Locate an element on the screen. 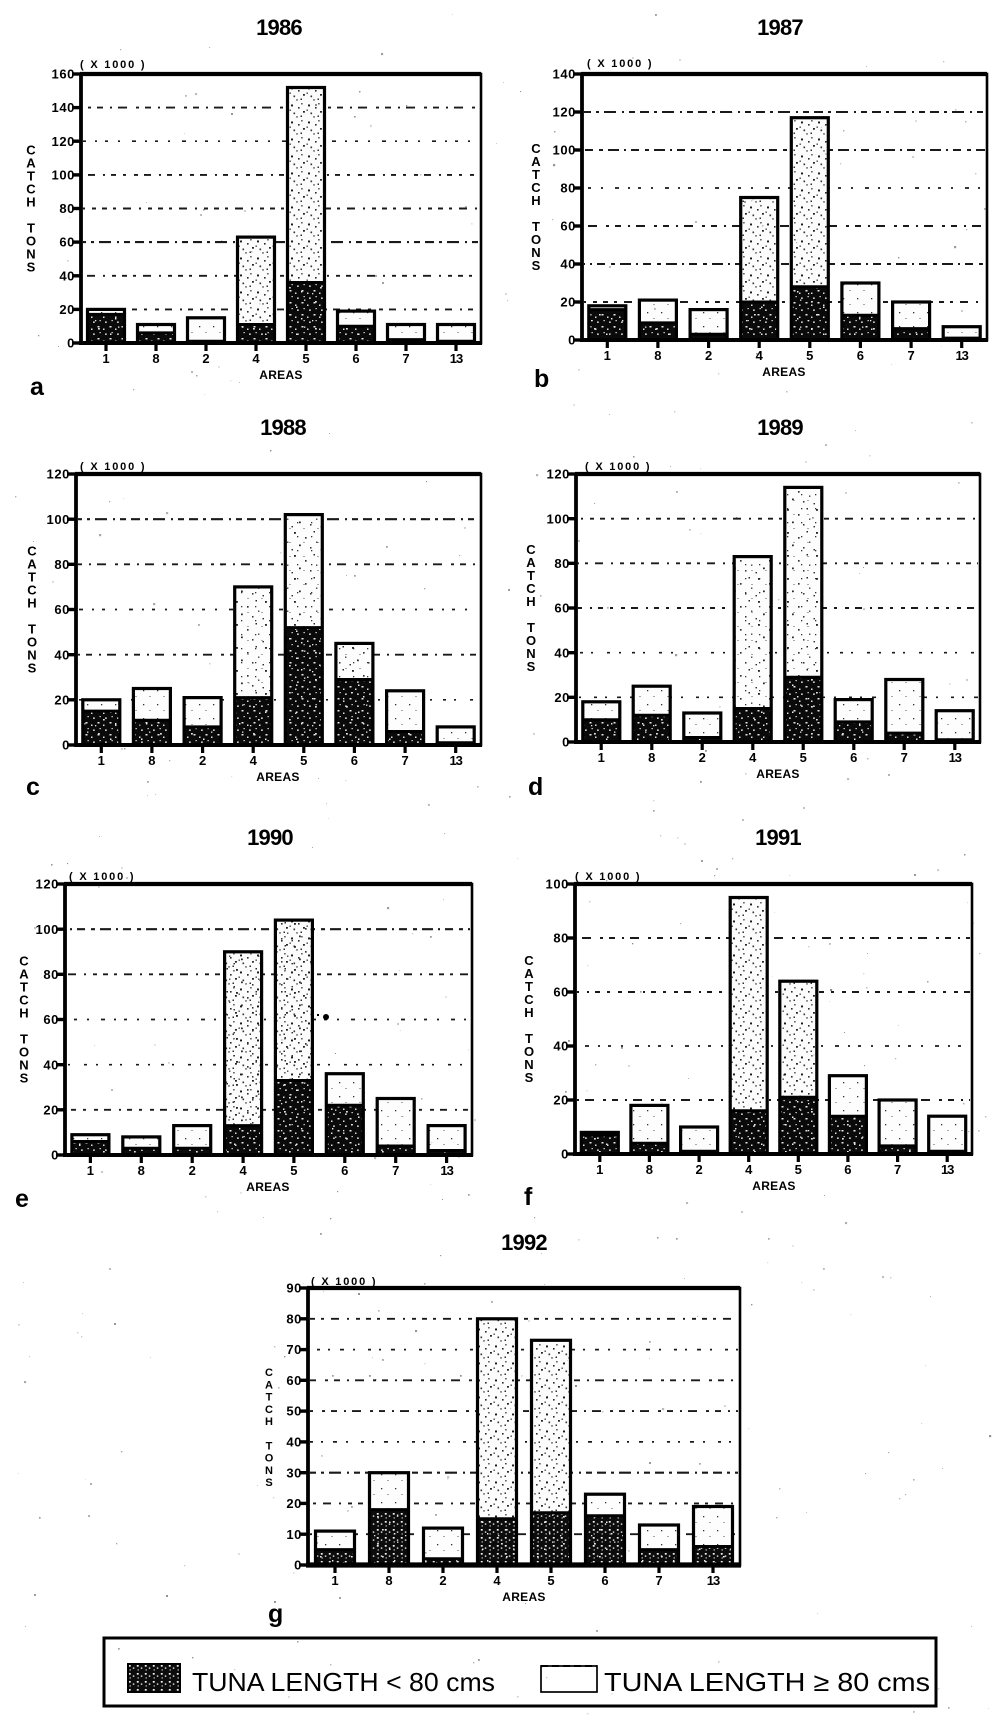  svg-text: f is located at coordinates (528, 1197).